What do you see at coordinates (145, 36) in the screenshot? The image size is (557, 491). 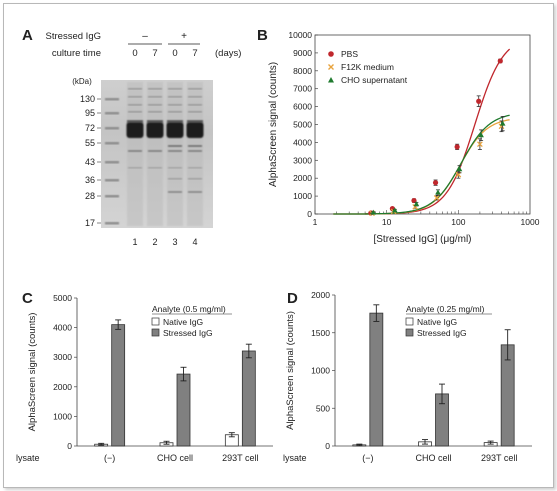 I see `gel-stress-minus: –` at bounding box center [145, 36].